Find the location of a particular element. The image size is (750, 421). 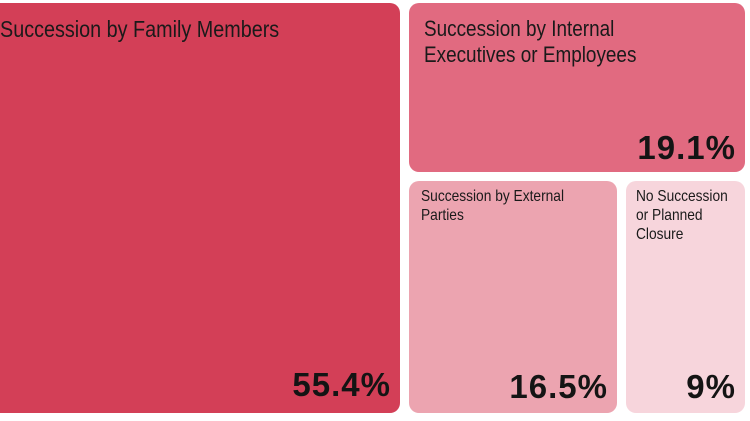

tile-label: No Succession or Planned Closure is located at coordinates (682, 216).